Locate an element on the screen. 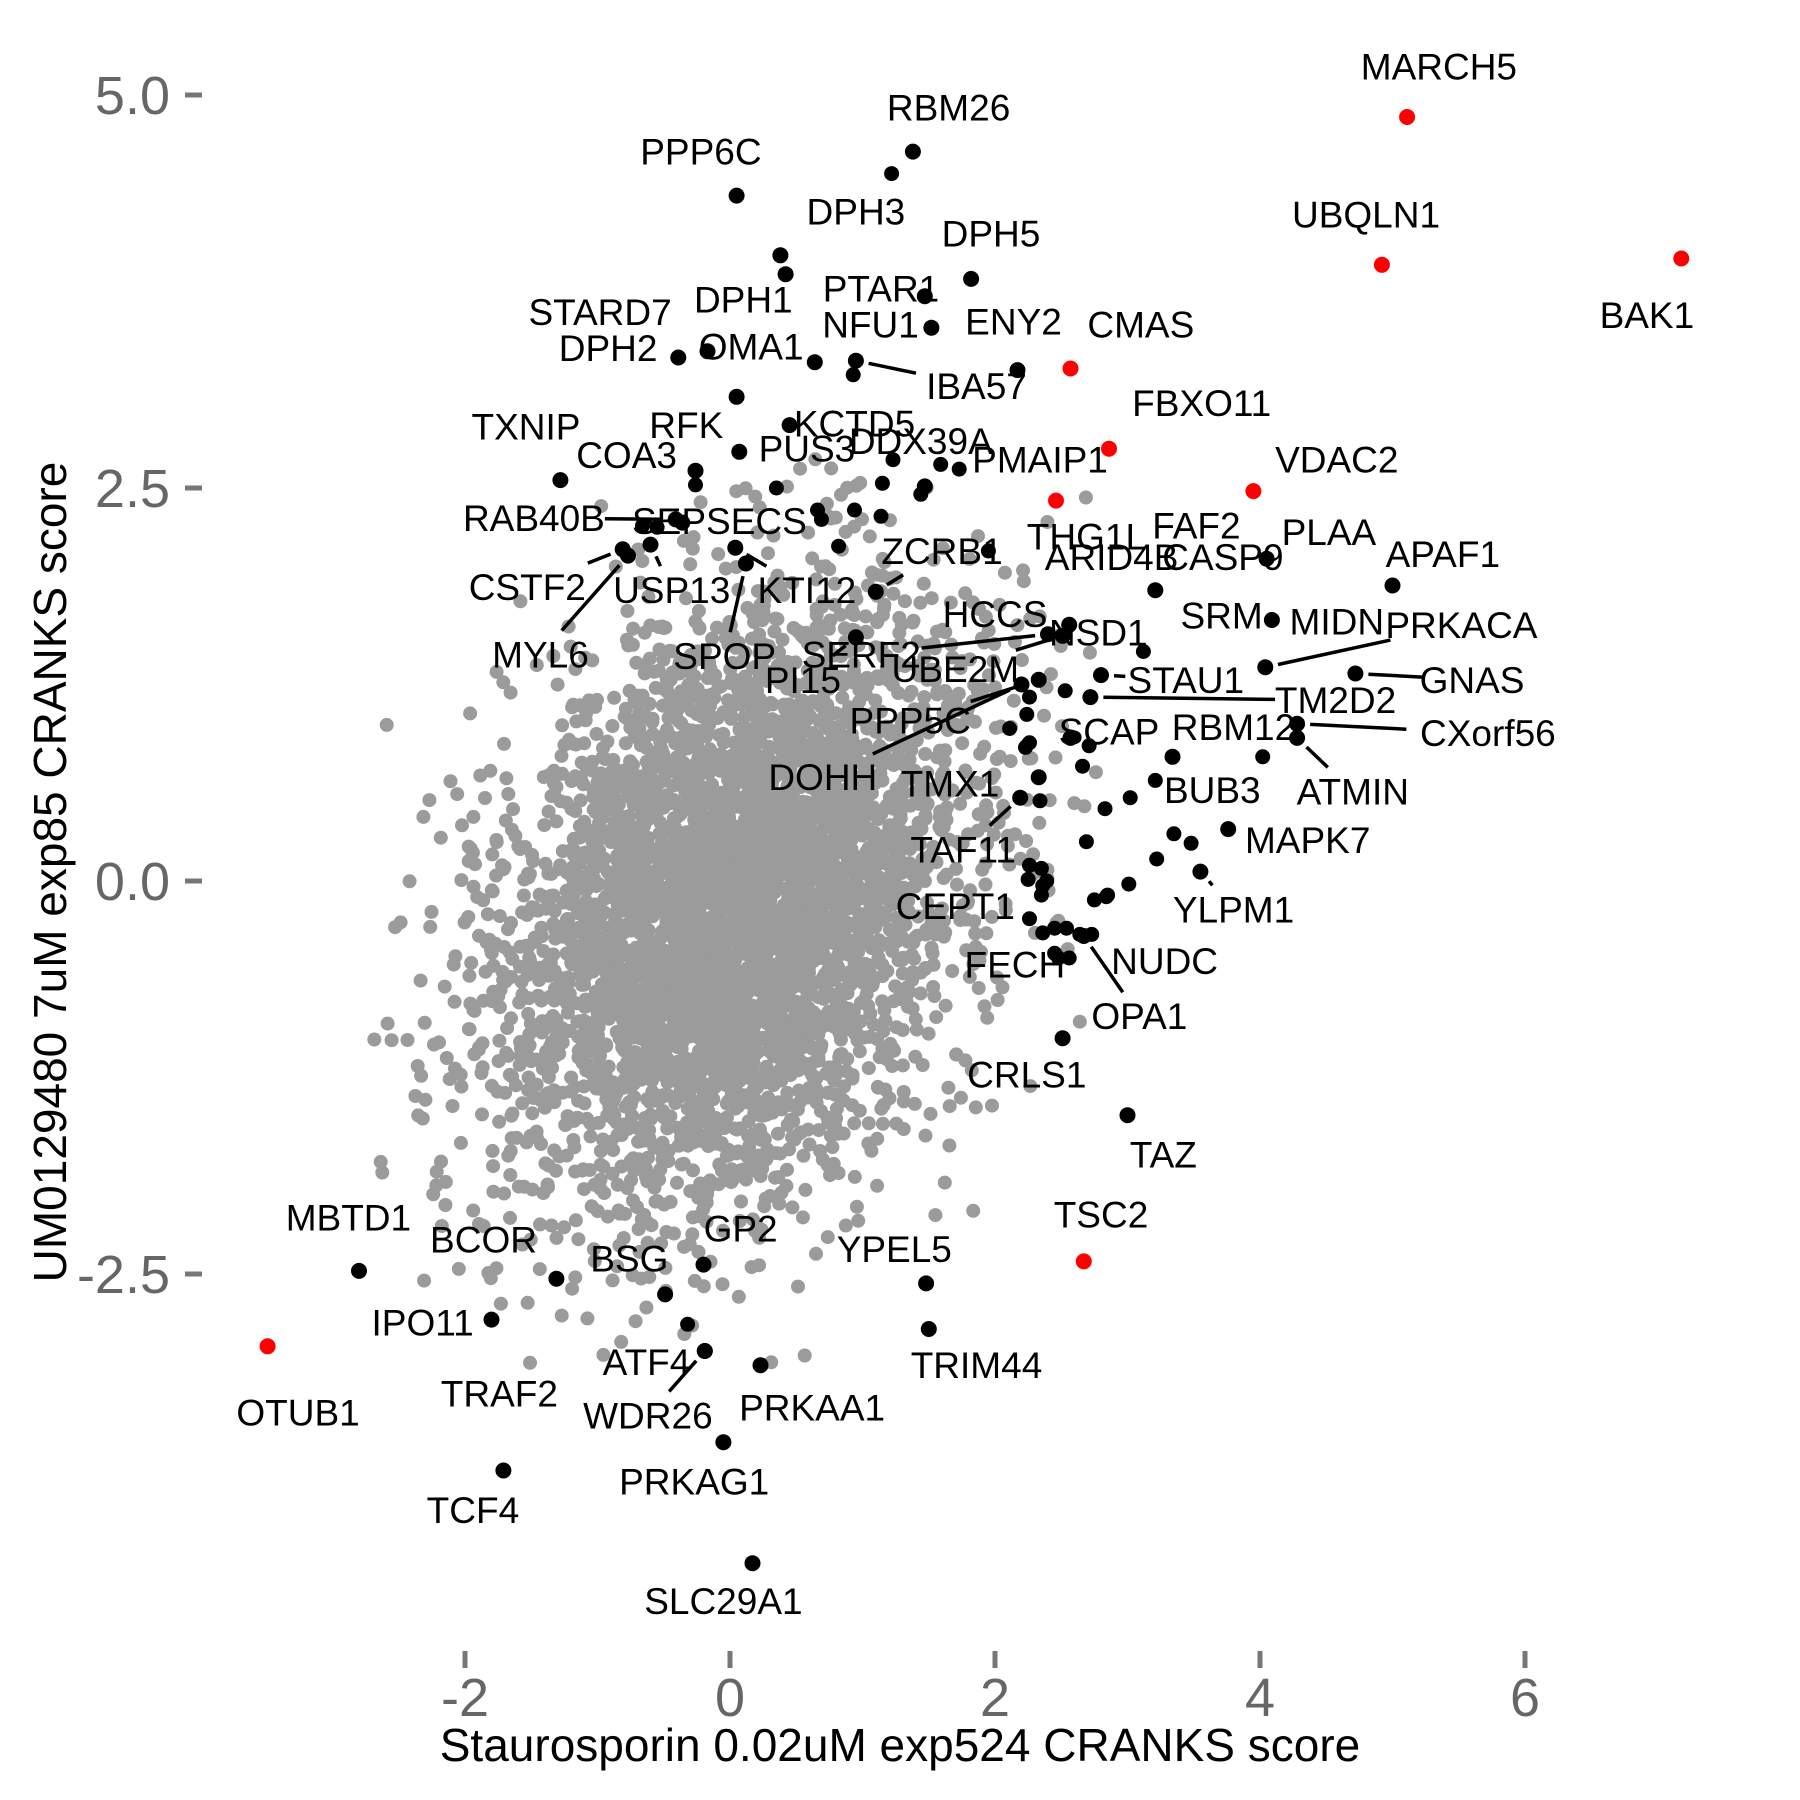 This screenshot has height=1800, width=1800. data-point-TXNIP is located at coordinates (560, 480).